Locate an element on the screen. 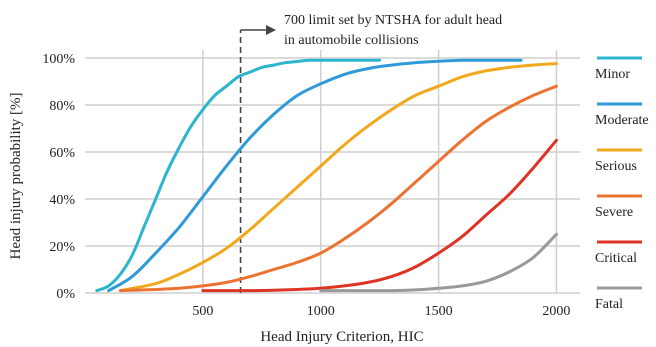 This screenshot has width=656, height=347. y-tick-label: 40% is located at coordinates (62, 200).